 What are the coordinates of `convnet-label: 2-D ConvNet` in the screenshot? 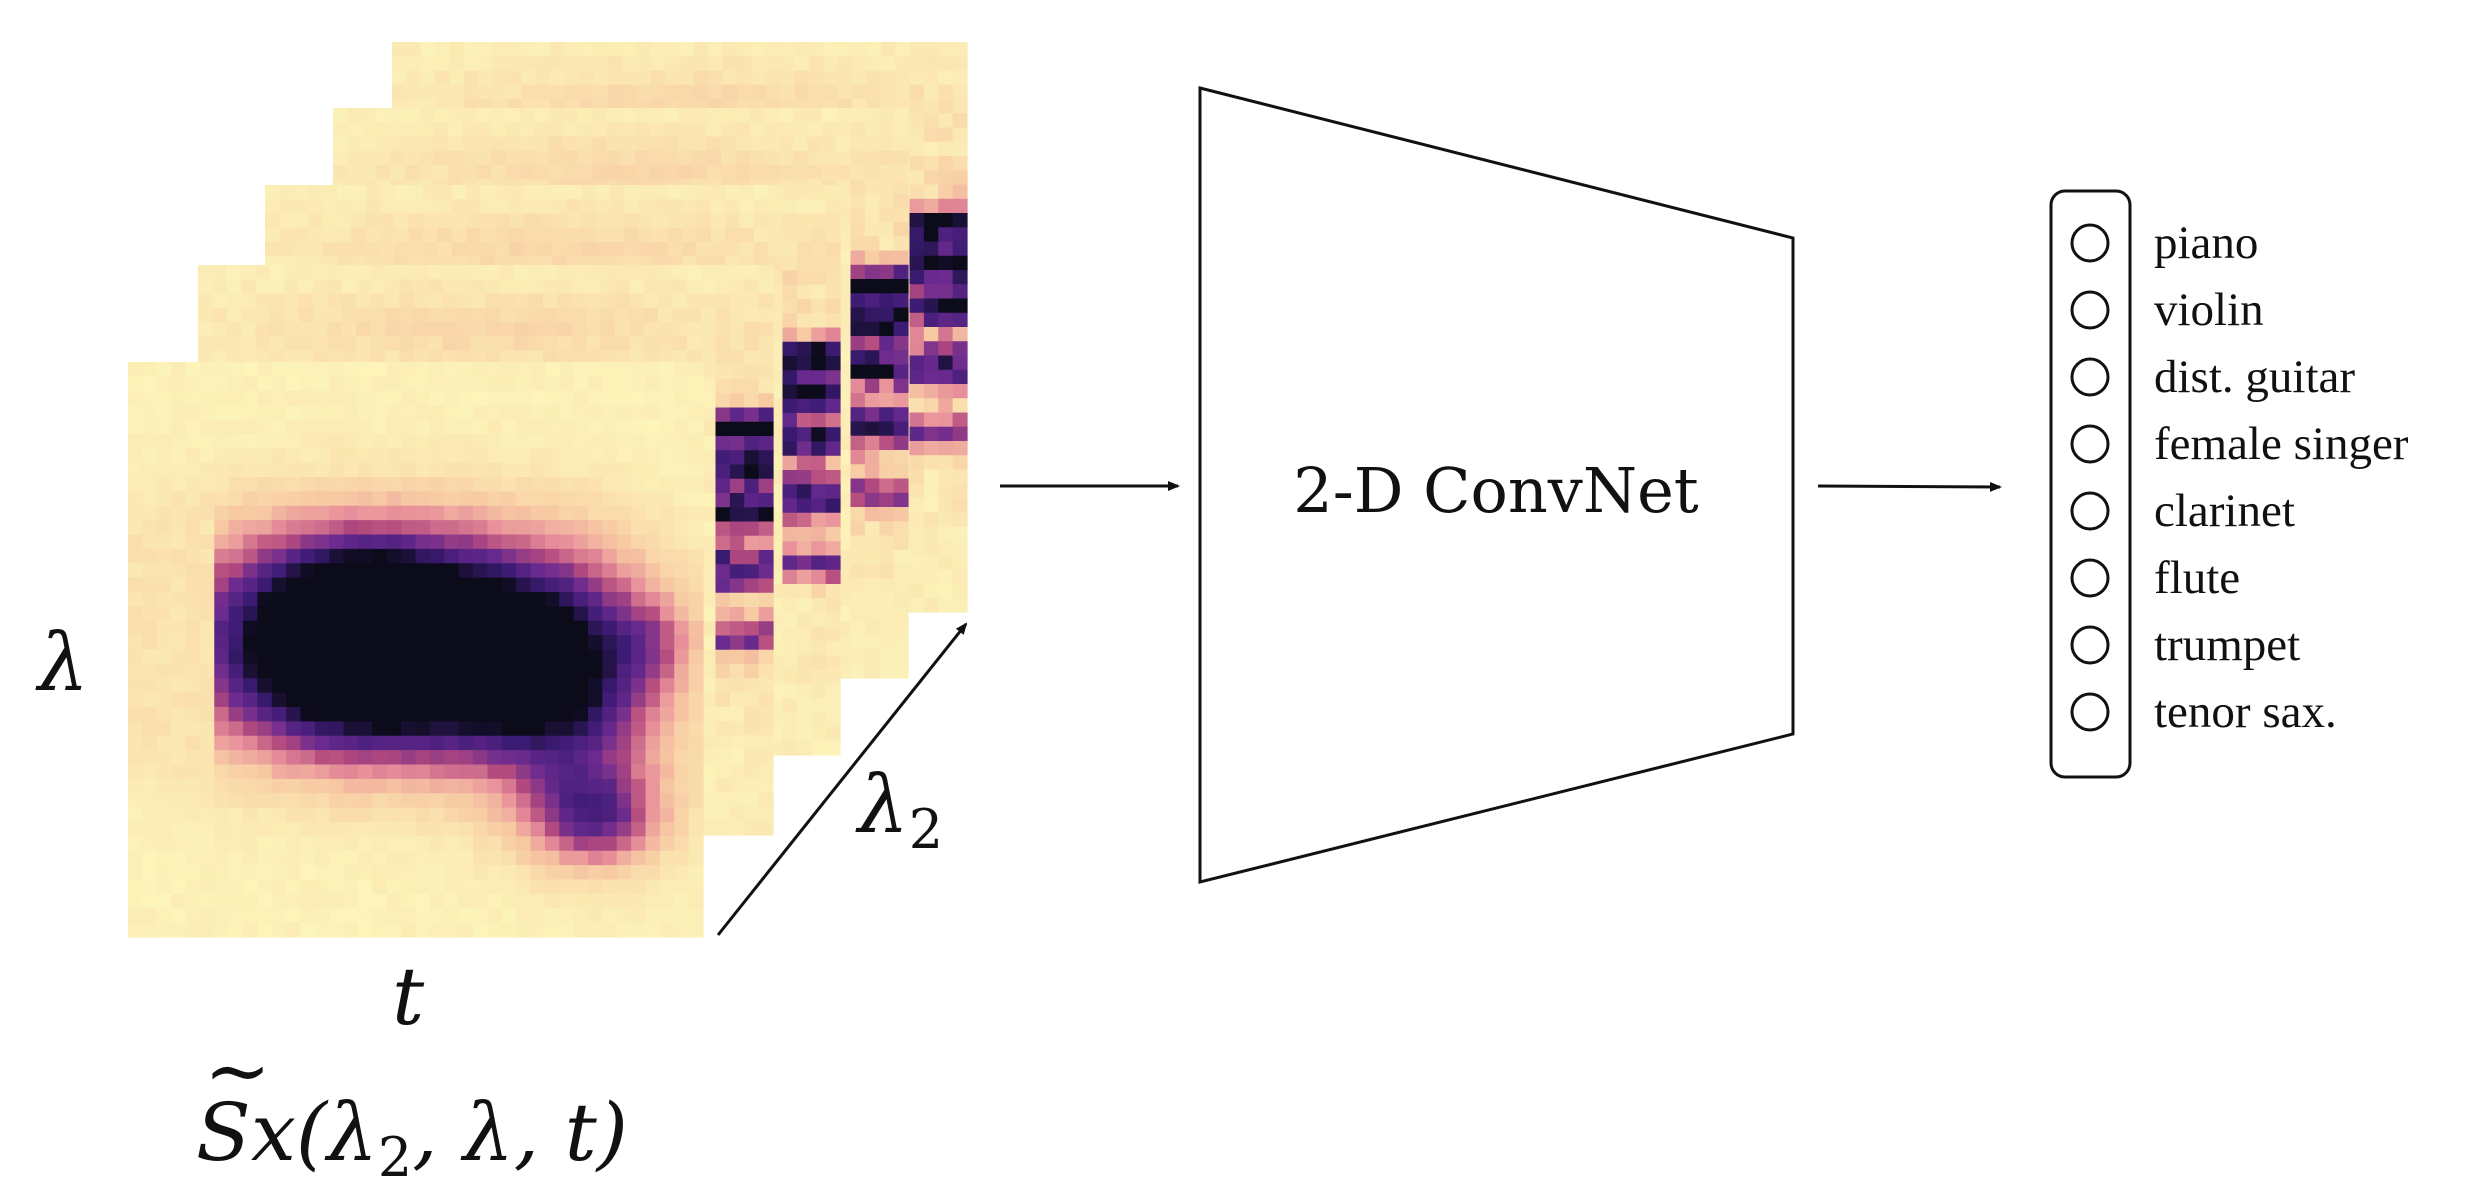 It's located at (1495, 490).